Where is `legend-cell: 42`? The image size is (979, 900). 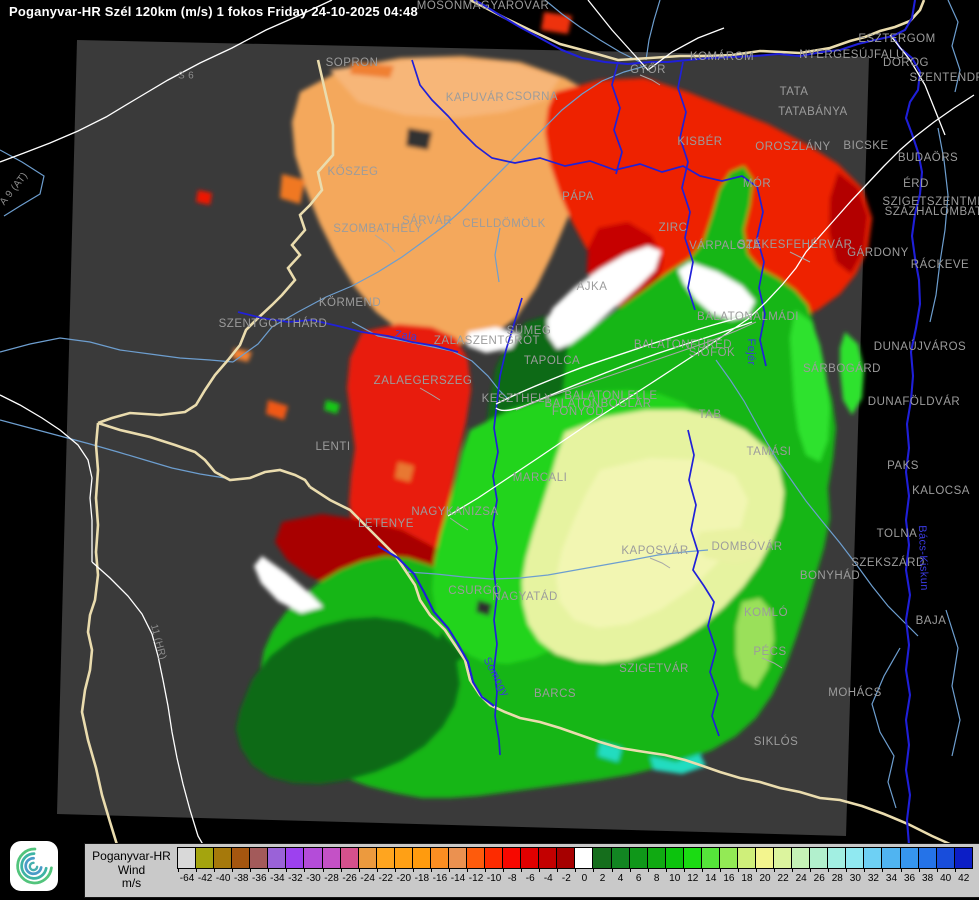 legend-cell: 42 is located at coordinates (963, 872).